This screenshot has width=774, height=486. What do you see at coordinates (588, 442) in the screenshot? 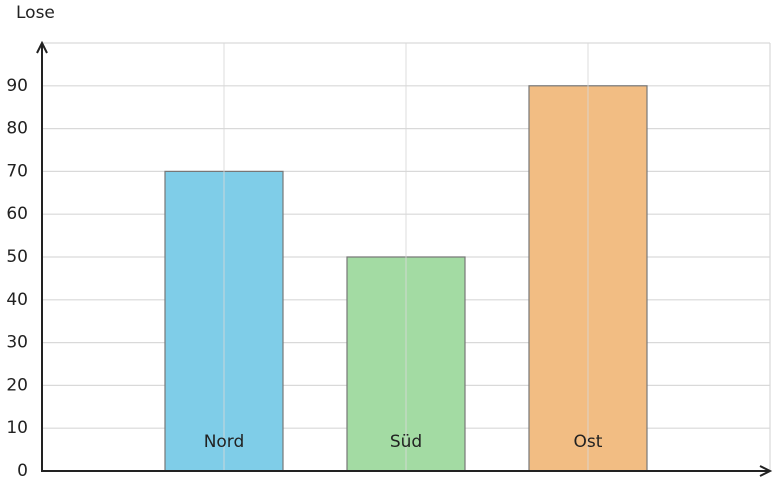
I see `x-tick-label: Ost` at bounding box center [588, 442].